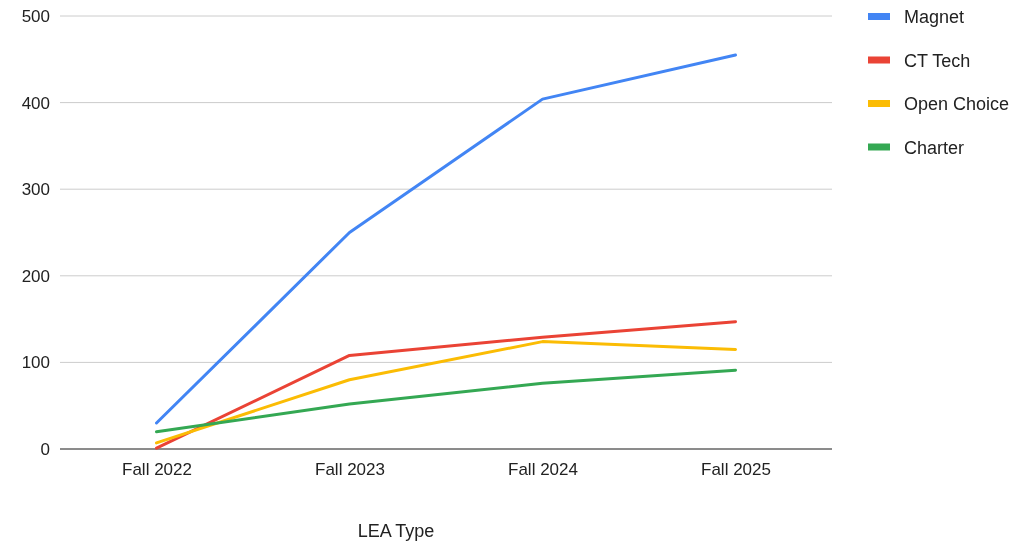 This screenshot has height=544, width=1035. I want to click on legend-label: Open Choice, so click(957, 104).